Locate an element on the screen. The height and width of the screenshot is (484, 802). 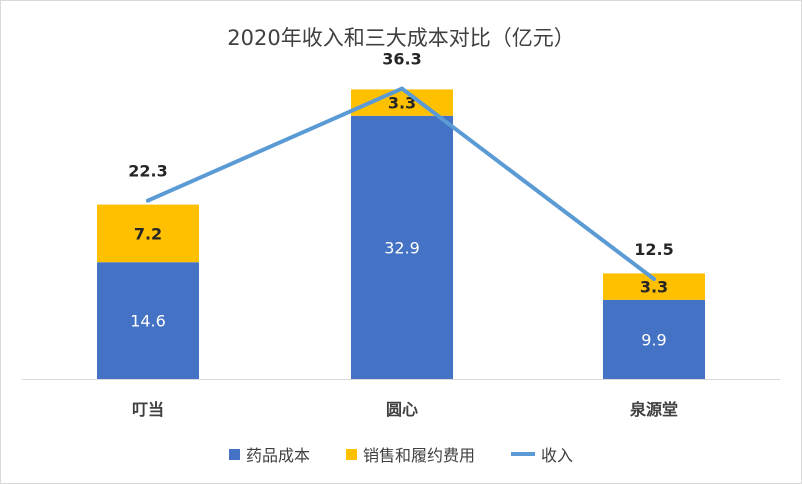
legend-swatch-sales-cost is located at coordinates (351, 454).